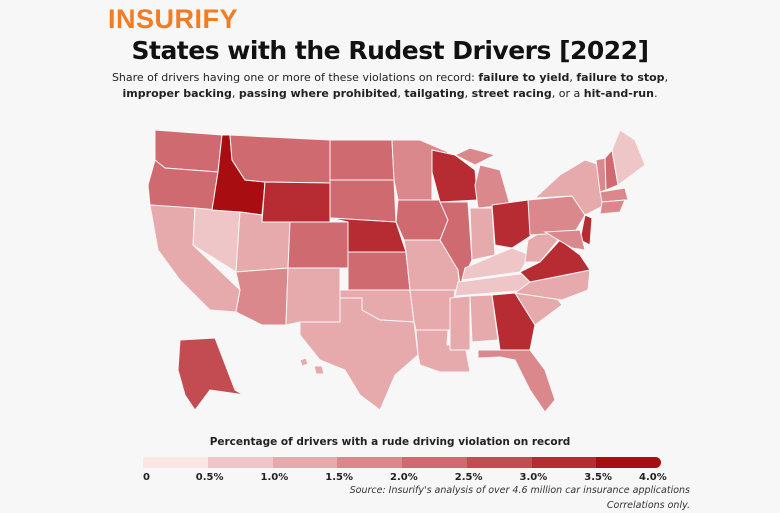 This screenshot has height=513, width=780. What do you see at coordinates (456, 244) in the screenshot?
I see `state-il` at bounding box center [456, 244].